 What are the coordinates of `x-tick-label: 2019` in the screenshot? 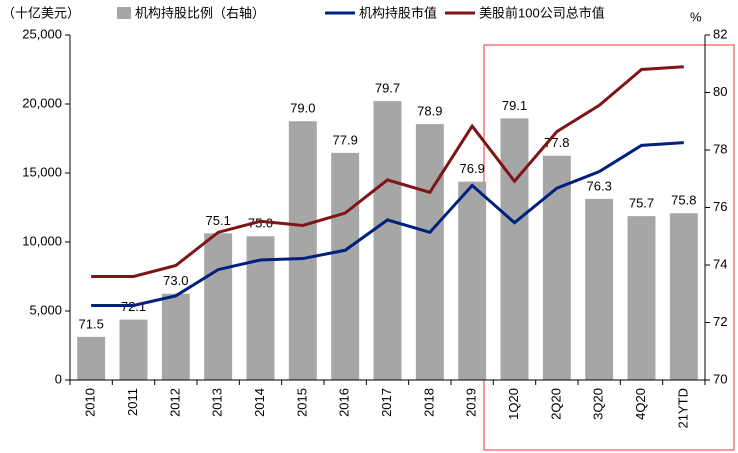 It's located at (471, 402).